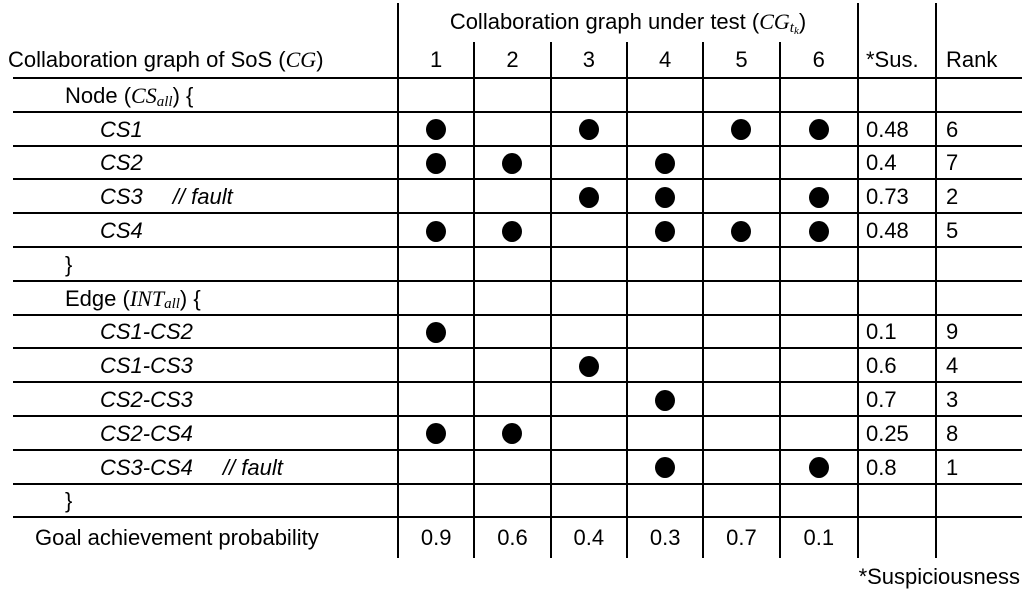 Image resolution: width=1029 pixels, height=595 pixels. I want to click on row-label-cell: CS1-CS2, so click(199, 332).